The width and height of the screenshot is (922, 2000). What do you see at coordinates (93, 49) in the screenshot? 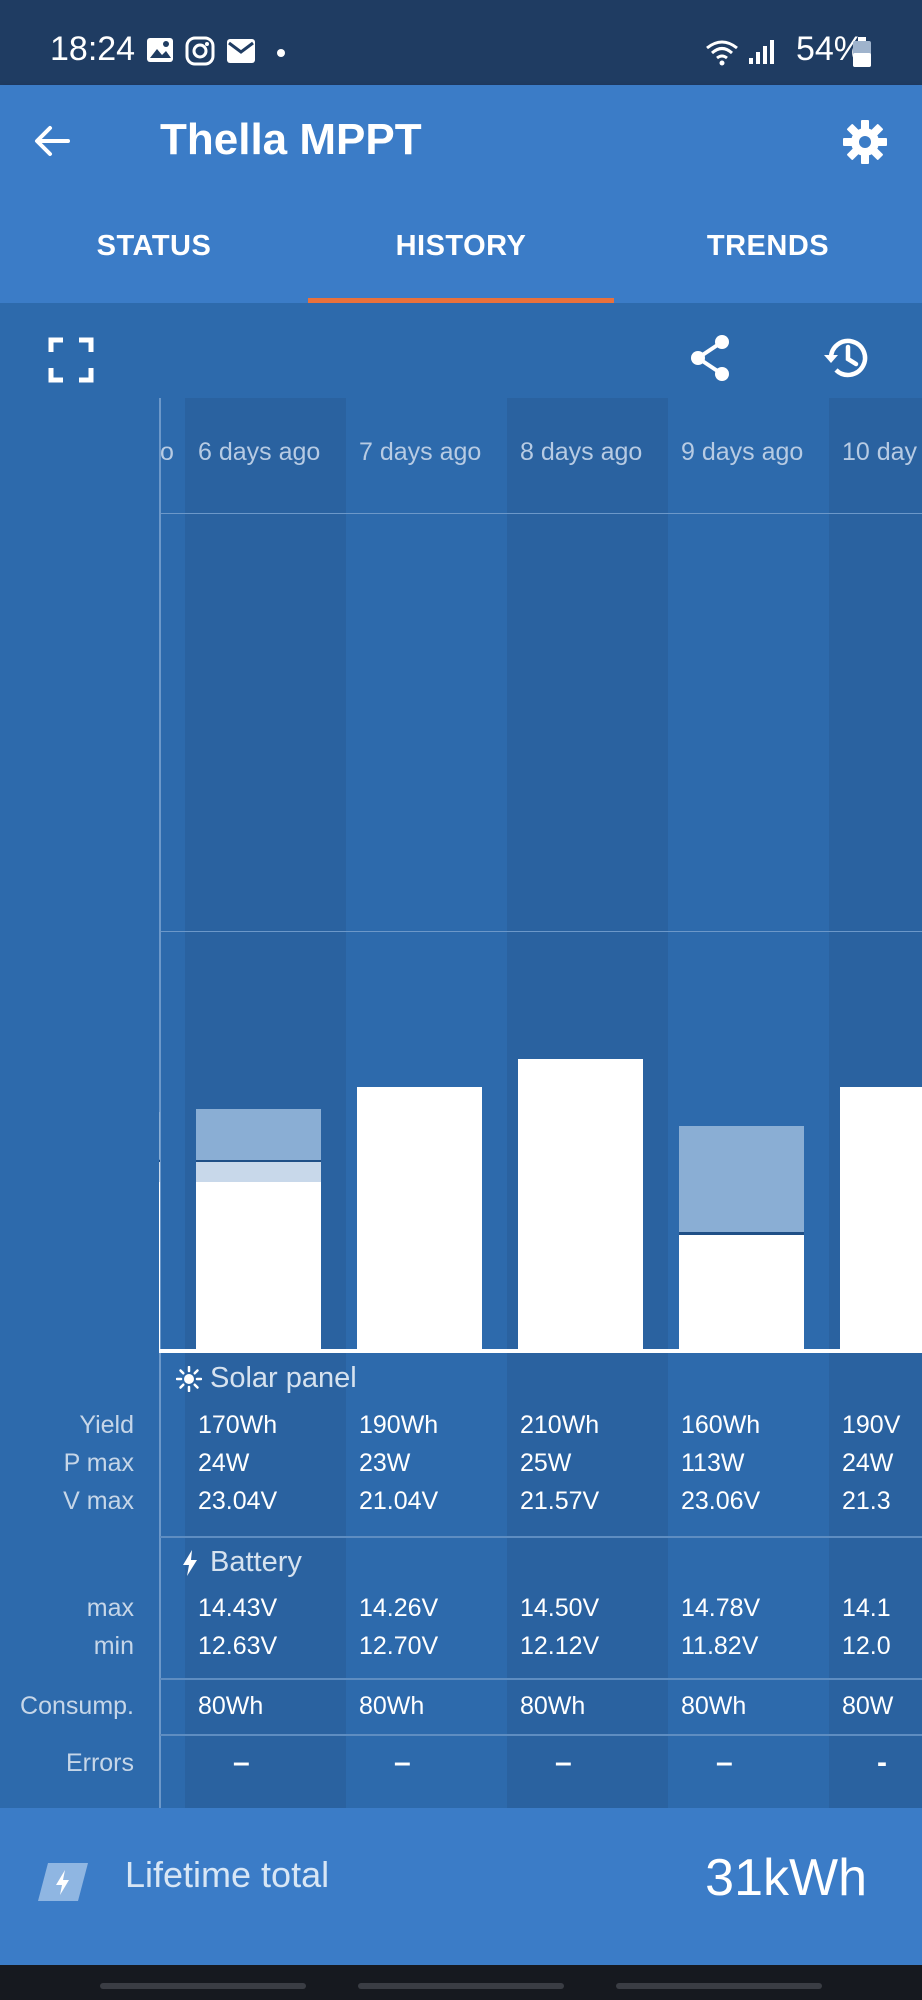
I see `status-time: 18:24` at bounding box center [93, 49].